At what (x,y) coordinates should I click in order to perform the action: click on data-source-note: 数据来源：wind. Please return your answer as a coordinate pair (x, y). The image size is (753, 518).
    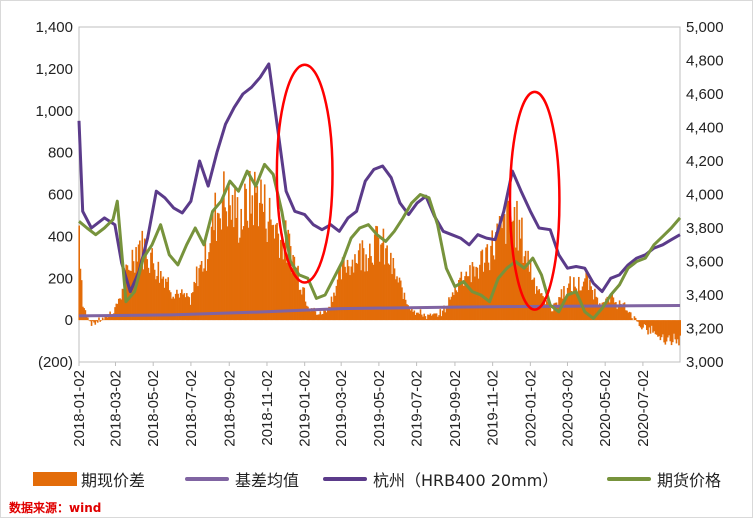
    Looking at the image, I should click on (55, 508).